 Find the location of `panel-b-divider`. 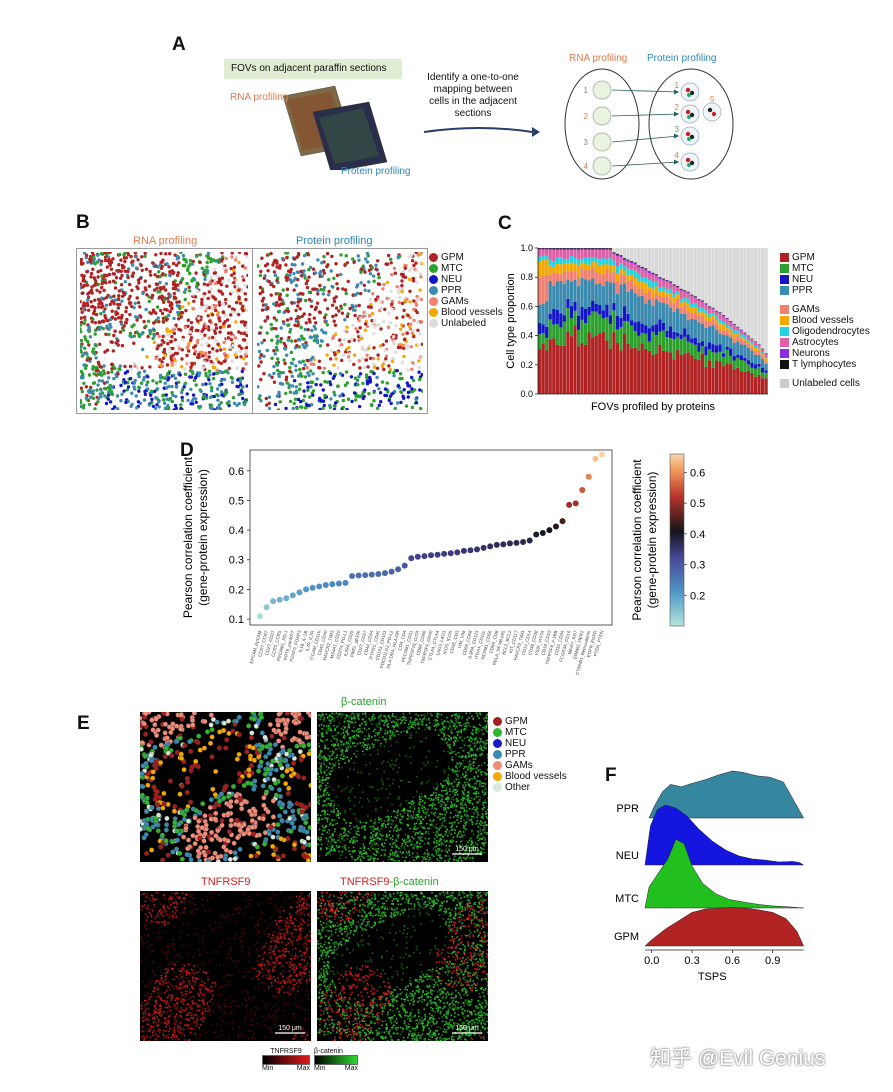

panel-b-divider is located at coordinates (252, 331).